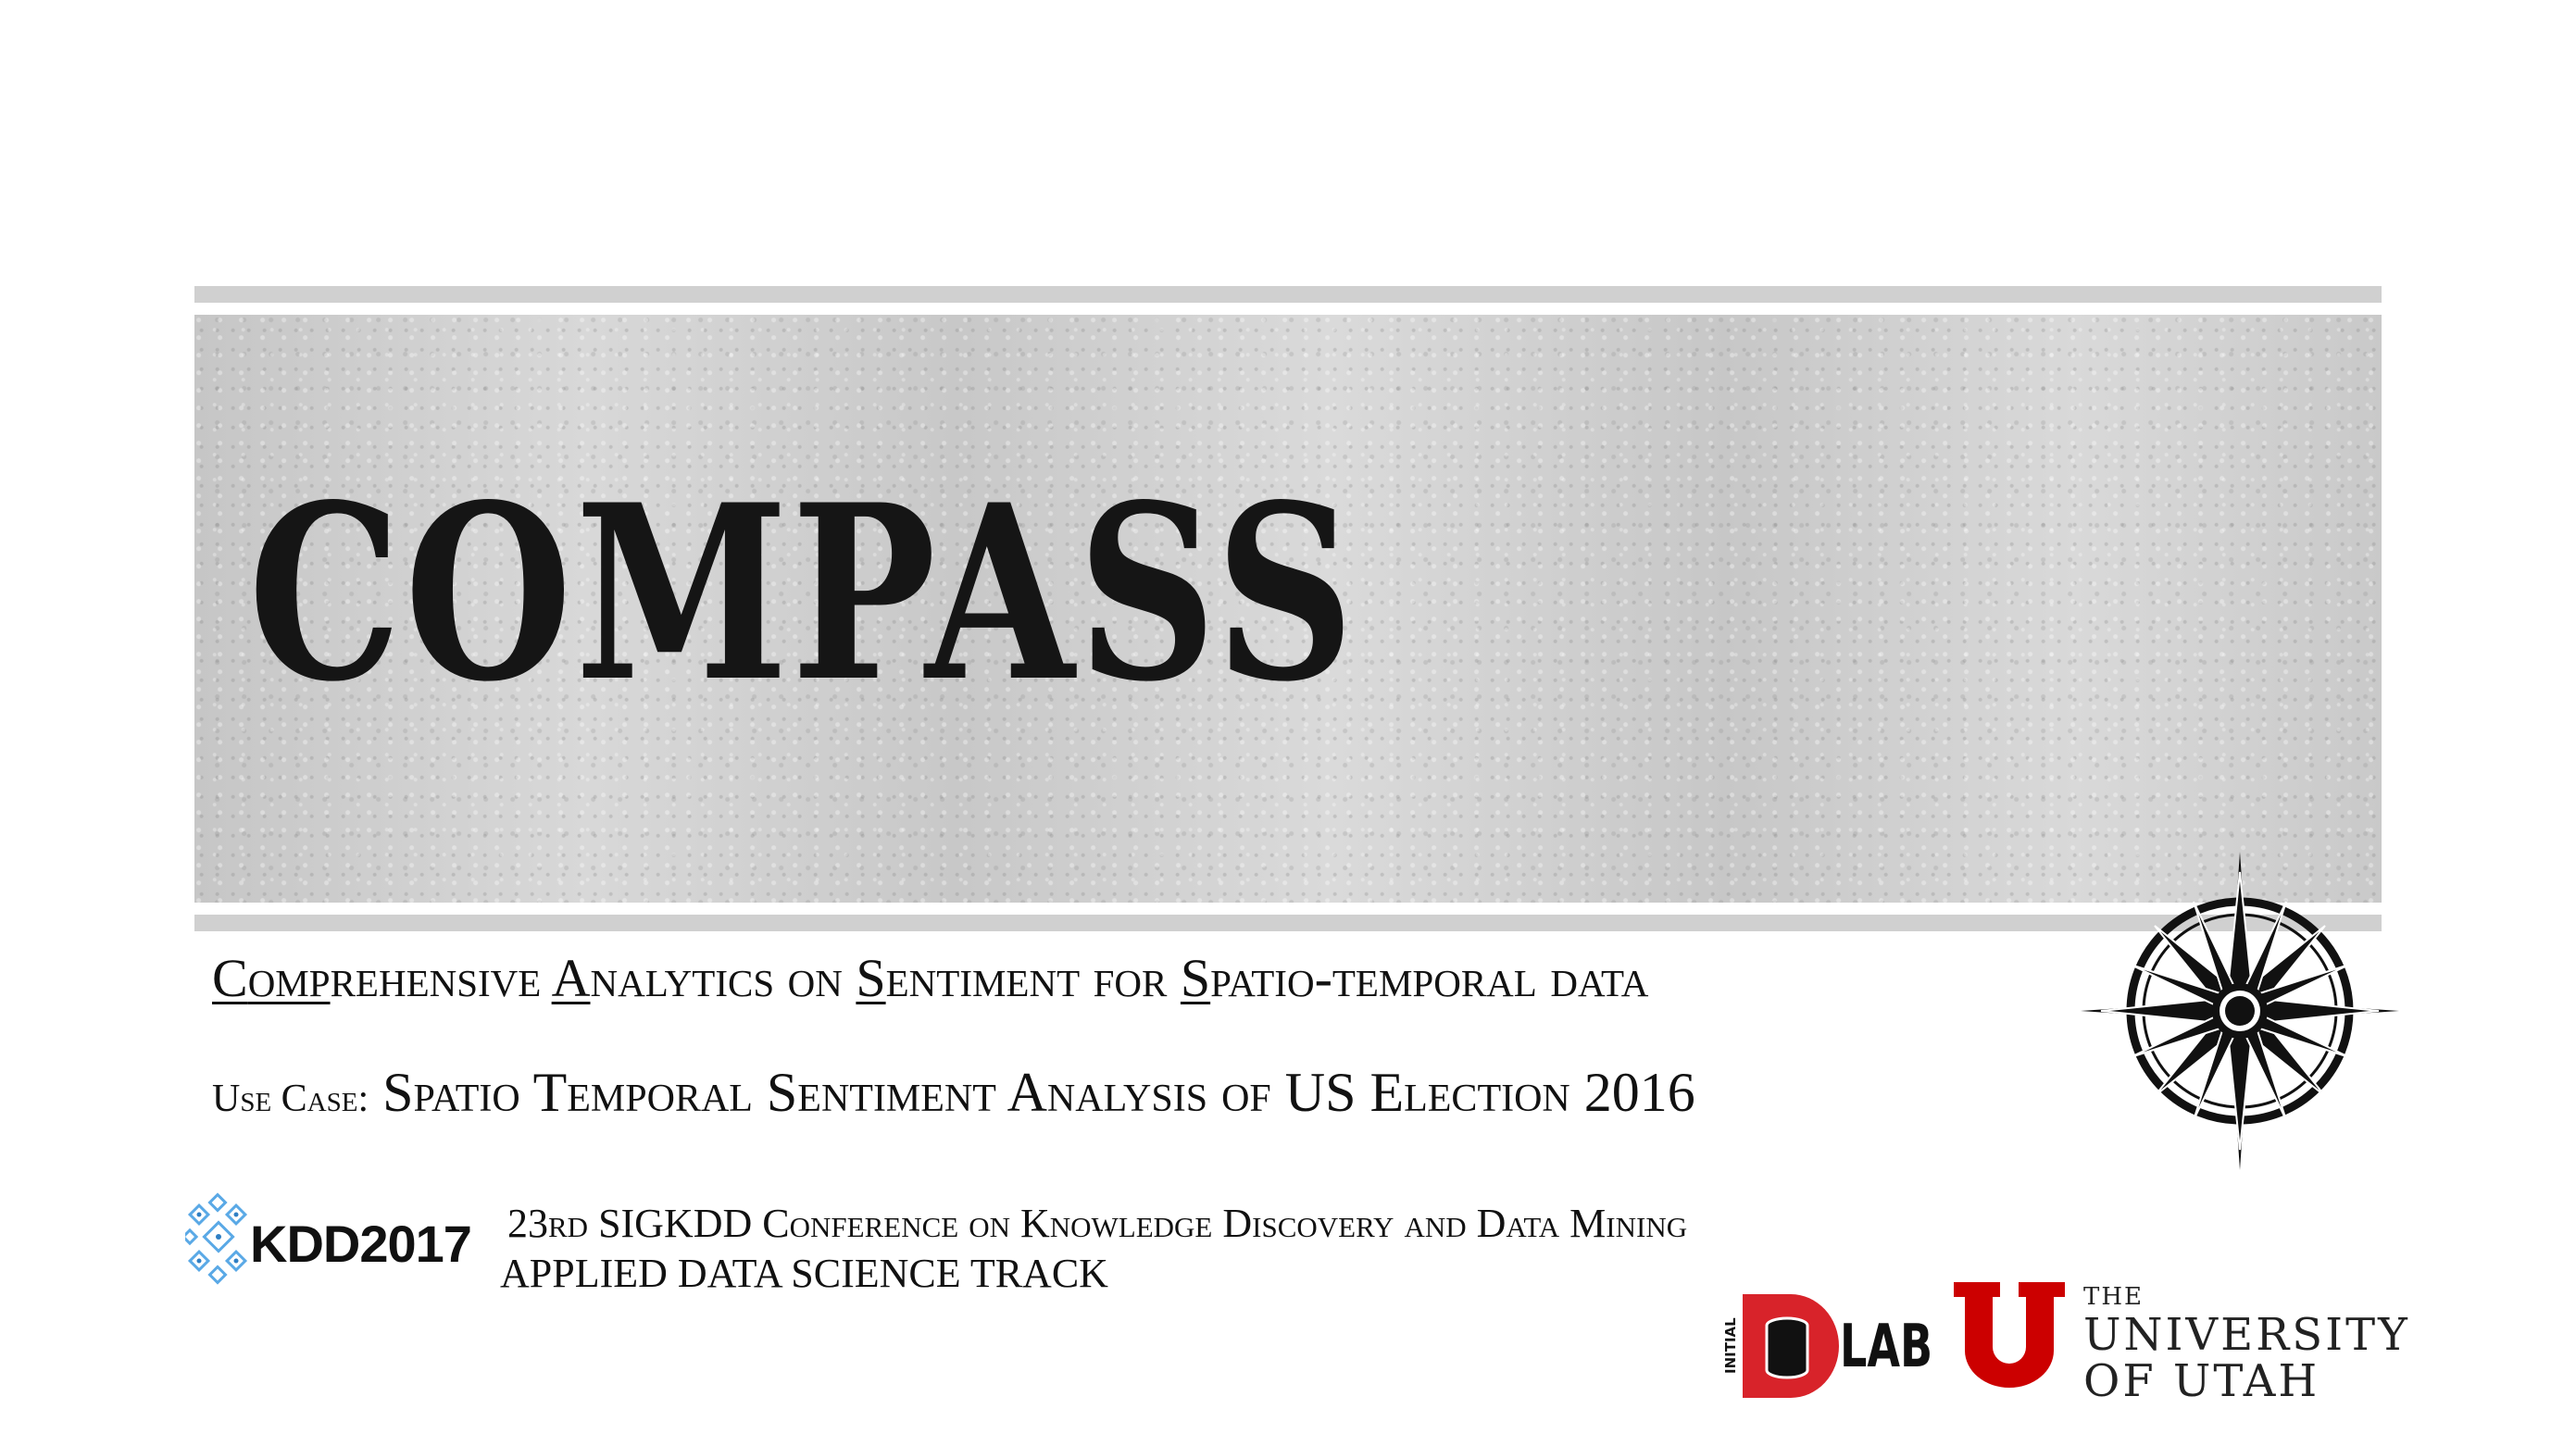 This screenshot has width=2576, height=1446. What do you see at coordinates (2113, 1297) in the screenshot?
I see `utah-the: THE` at bounding box center [2113, 1297].